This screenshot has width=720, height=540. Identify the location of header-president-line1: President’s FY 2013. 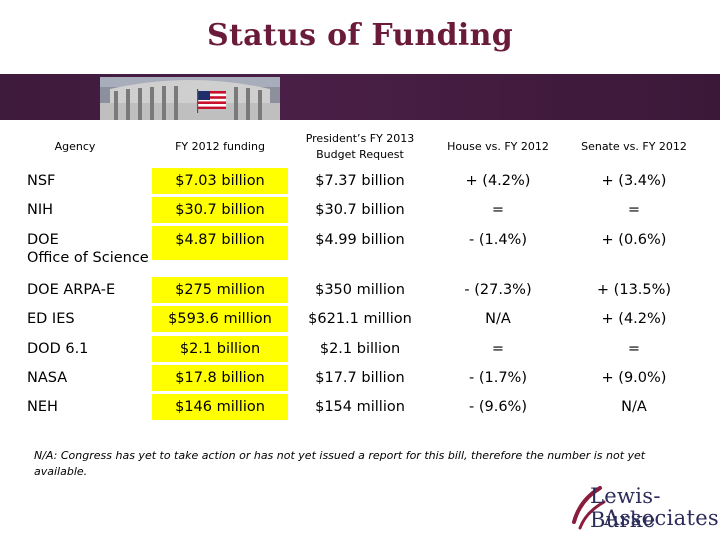
(360, 138).